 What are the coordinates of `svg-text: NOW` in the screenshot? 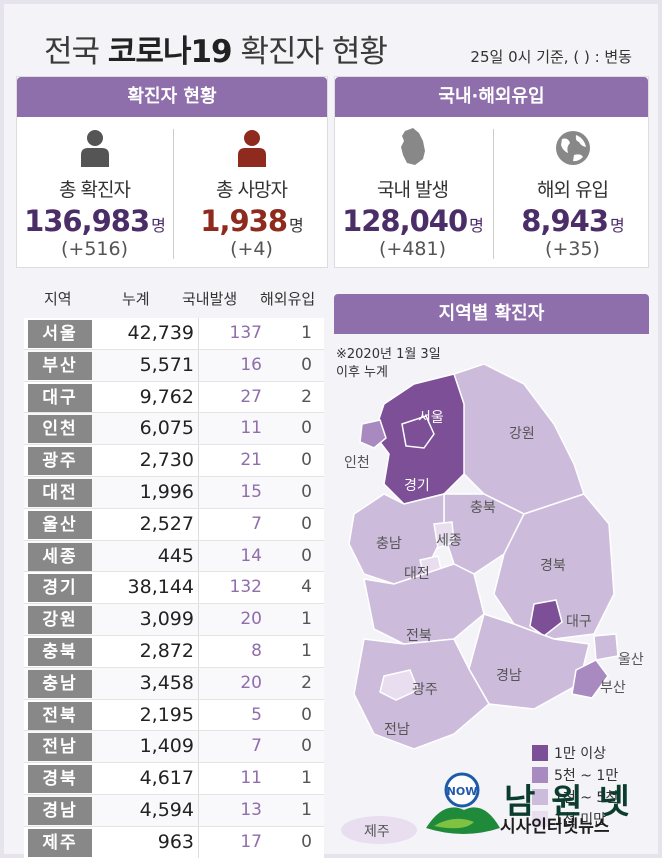 It's located at (462, 791).